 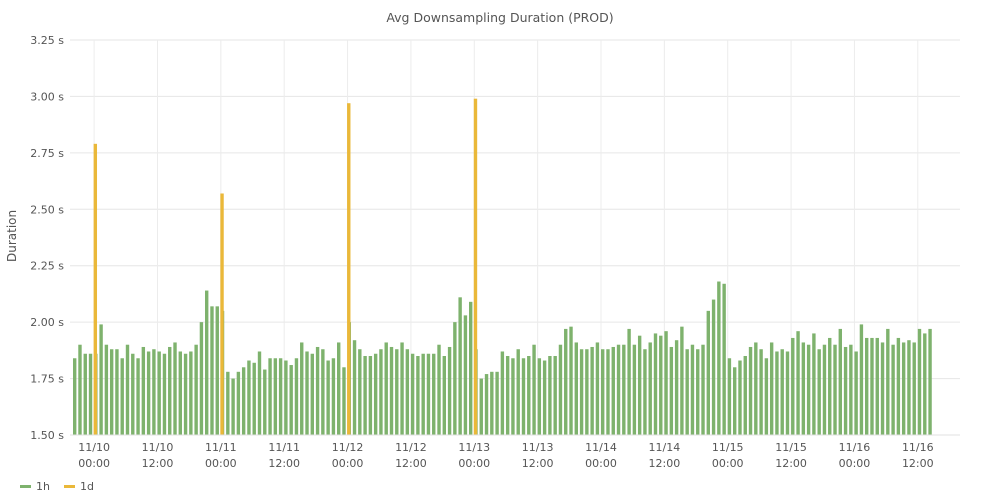 What do you see at coordinates (47, 435) in the screenshot?
I see `y-tick-label: 1.50 s` at bounding box center [47, 435].